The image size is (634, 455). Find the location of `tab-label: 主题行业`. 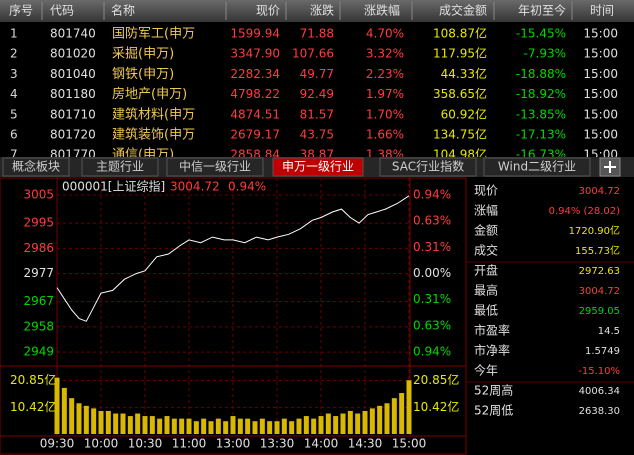

tab-label: 主题行业 is located at coordinates (120, 167).